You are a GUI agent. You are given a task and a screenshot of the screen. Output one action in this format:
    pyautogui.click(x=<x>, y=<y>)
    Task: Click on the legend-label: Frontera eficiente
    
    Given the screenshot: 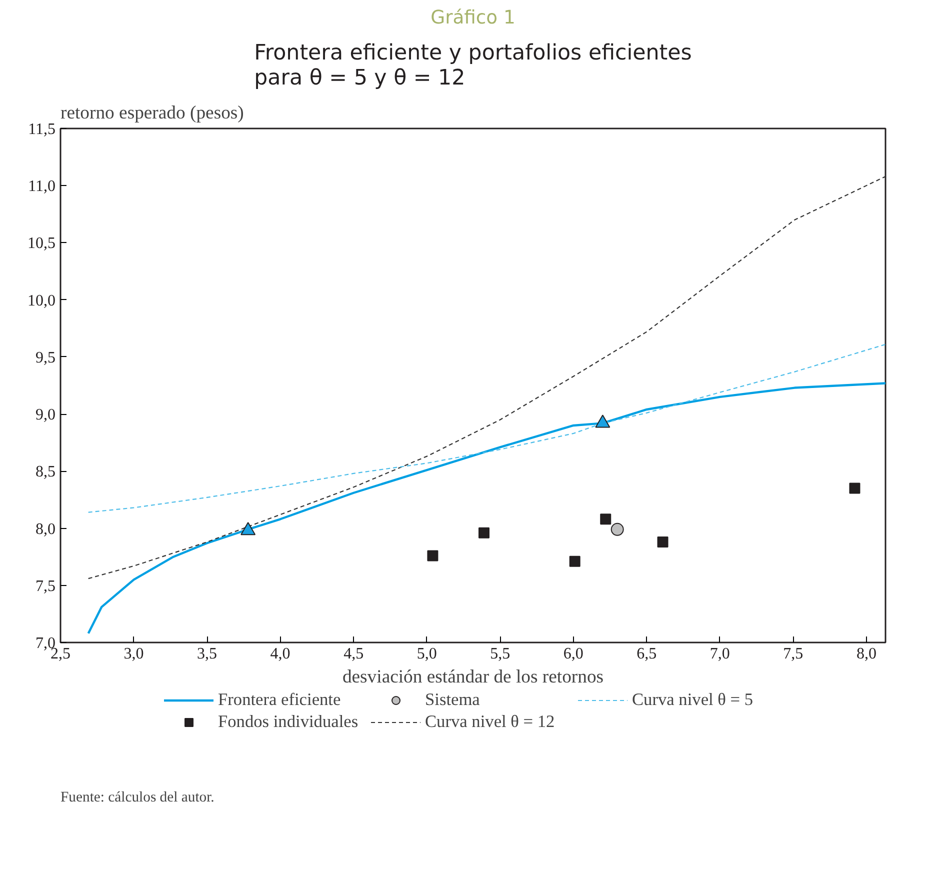 What is the action you would take?
    pyautogui.click(x=280, y=700)
    